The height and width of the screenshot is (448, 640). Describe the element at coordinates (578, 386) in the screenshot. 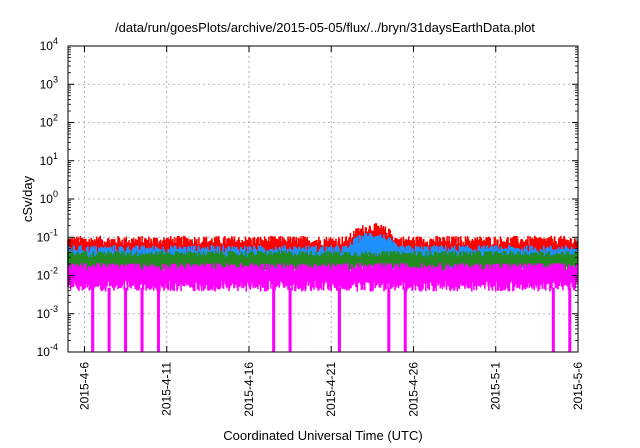

I see `x-tick-label: 2015-5-6` at that location.